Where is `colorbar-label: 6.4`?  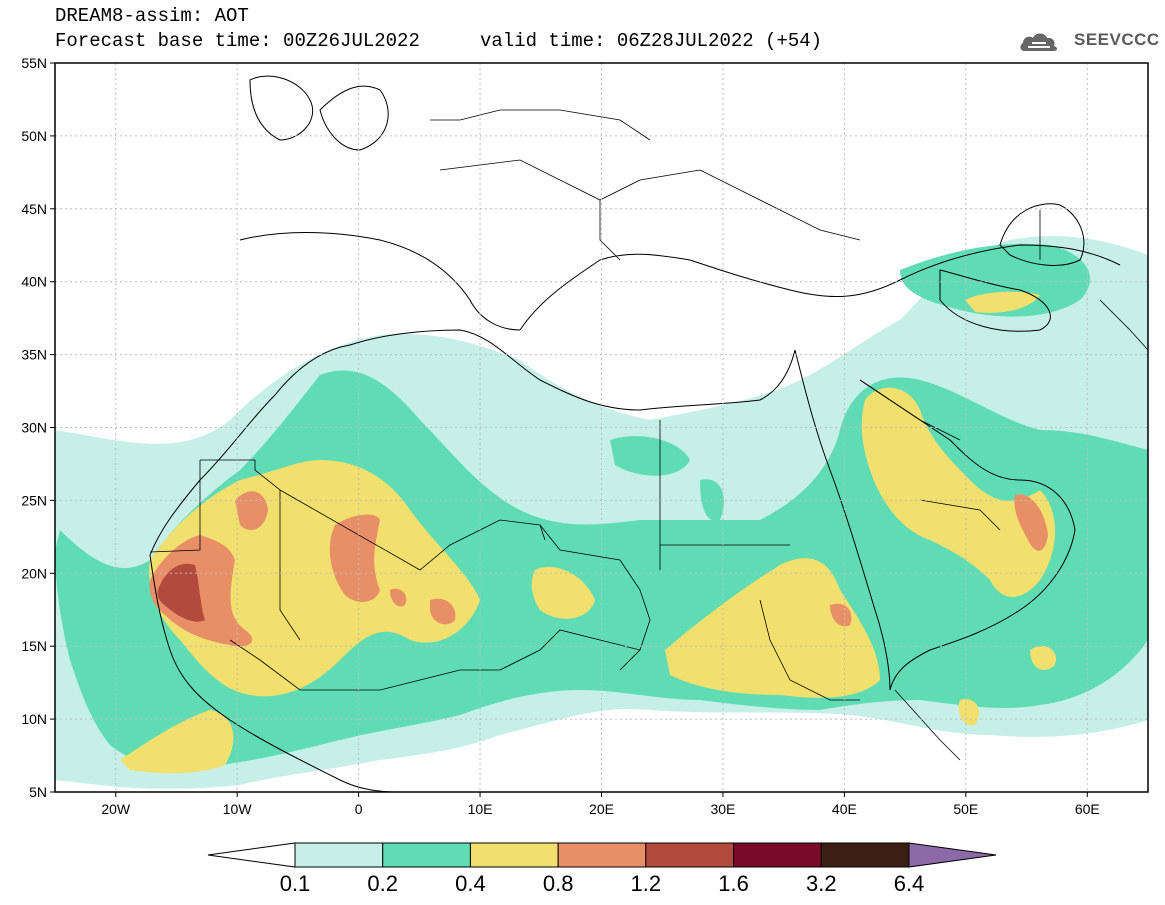
colorbar-label: 6.4 is located at coordinates (909, 883).